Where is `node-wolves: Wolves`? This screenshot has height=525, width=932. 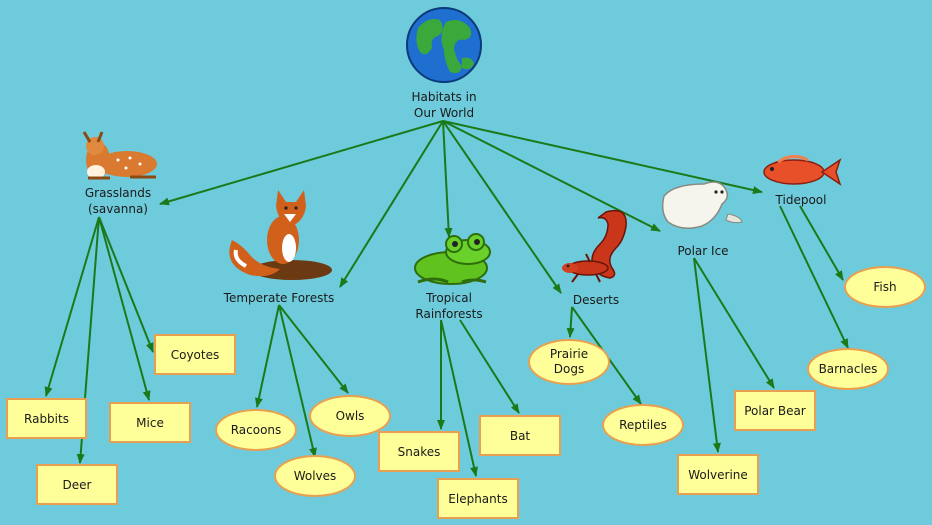
node-wolves: Wolves is located at coordinates (315, 476).